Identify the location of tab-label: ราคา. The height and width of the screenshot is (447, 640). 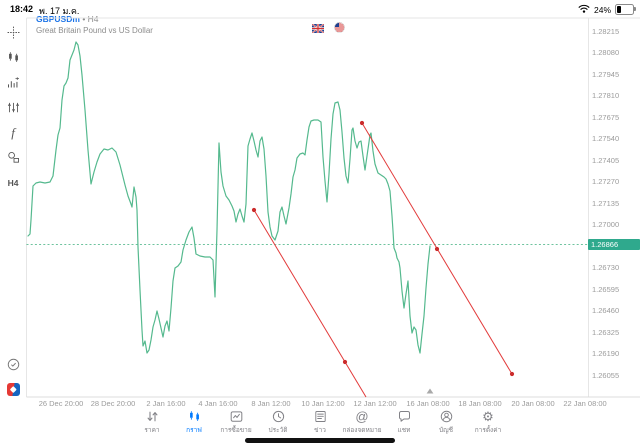
(152, 430).